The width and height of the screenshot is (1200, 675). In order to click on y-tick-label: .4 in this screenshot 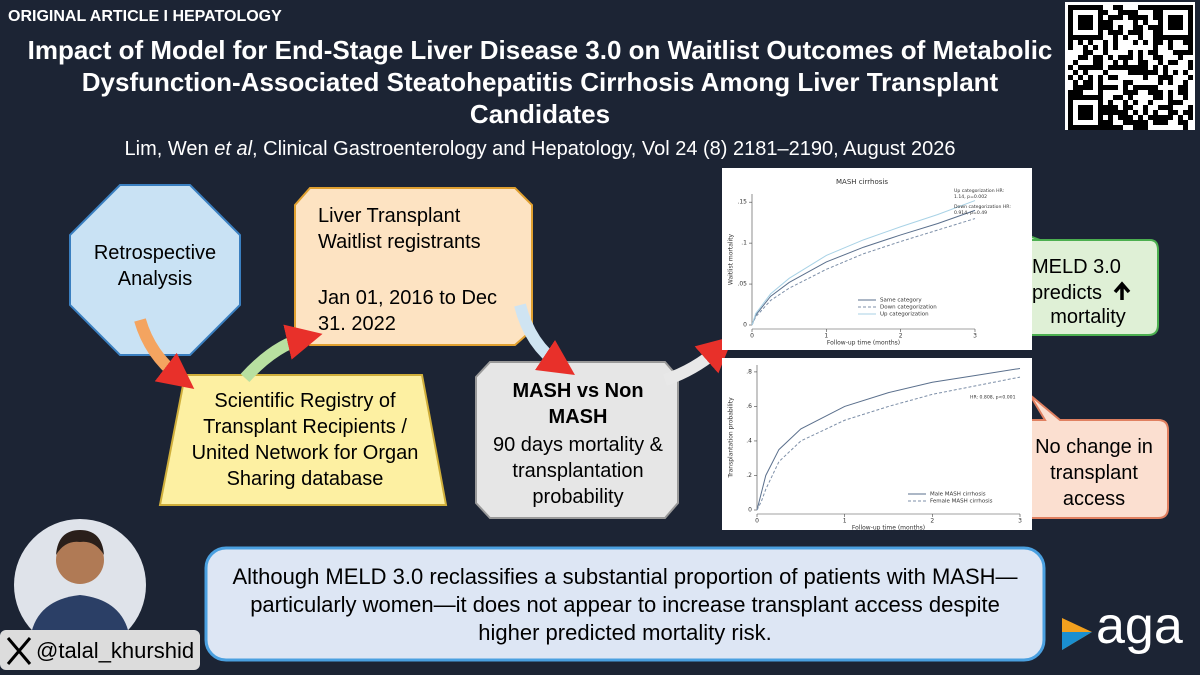, I will do `click(749, 440)`.